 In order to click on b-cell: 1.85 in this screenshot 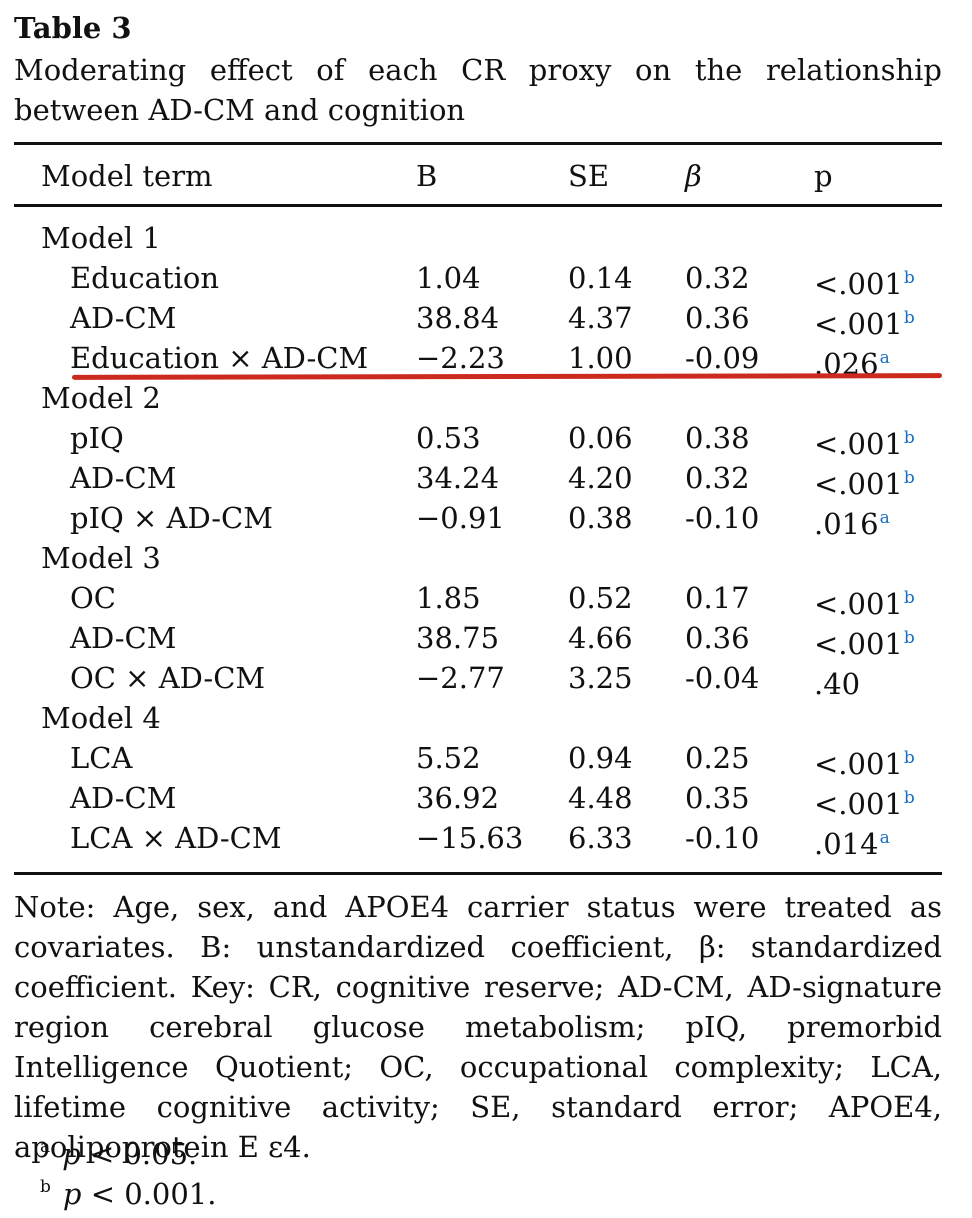, I will do `click(448, 598)`.